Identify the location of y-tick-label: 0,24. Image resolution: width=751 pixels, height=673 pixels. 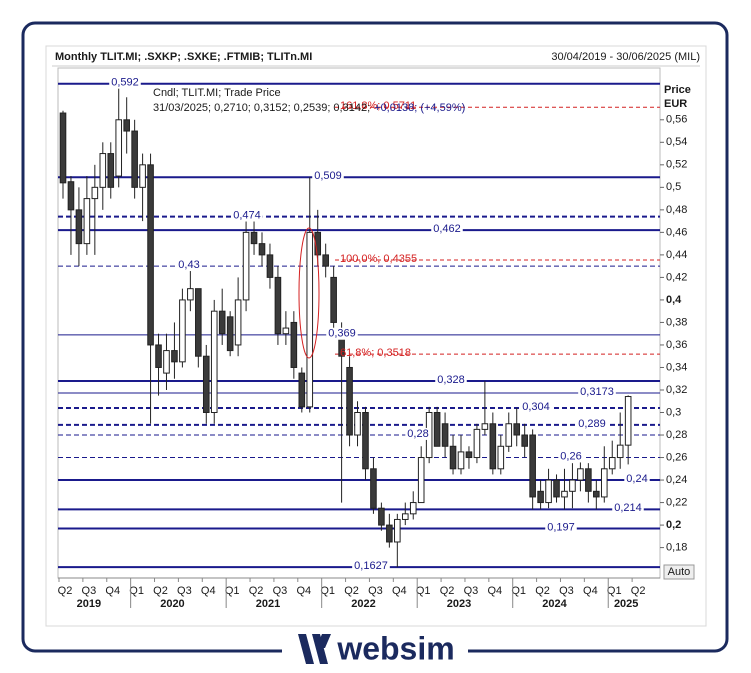
(676, 480).